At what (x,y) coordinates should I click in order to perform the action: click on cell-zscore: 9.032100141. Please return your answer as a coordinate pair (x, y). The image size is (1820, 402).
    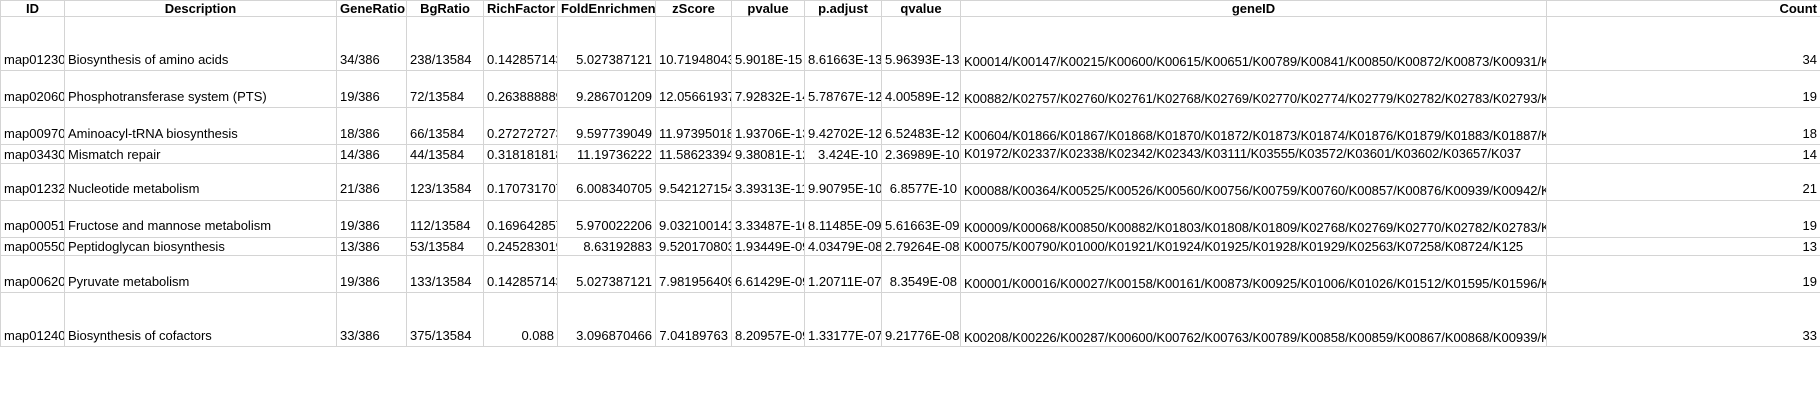
    Looking at the image, I should click on (693, 218).